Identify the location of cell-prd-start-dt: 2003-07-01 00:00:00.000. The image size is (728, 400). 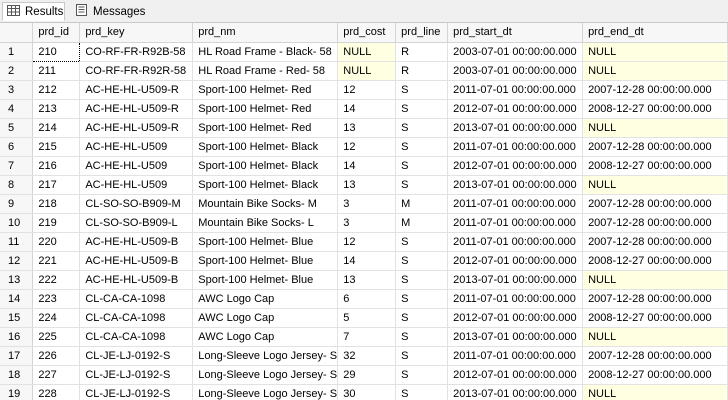
(515, 52).